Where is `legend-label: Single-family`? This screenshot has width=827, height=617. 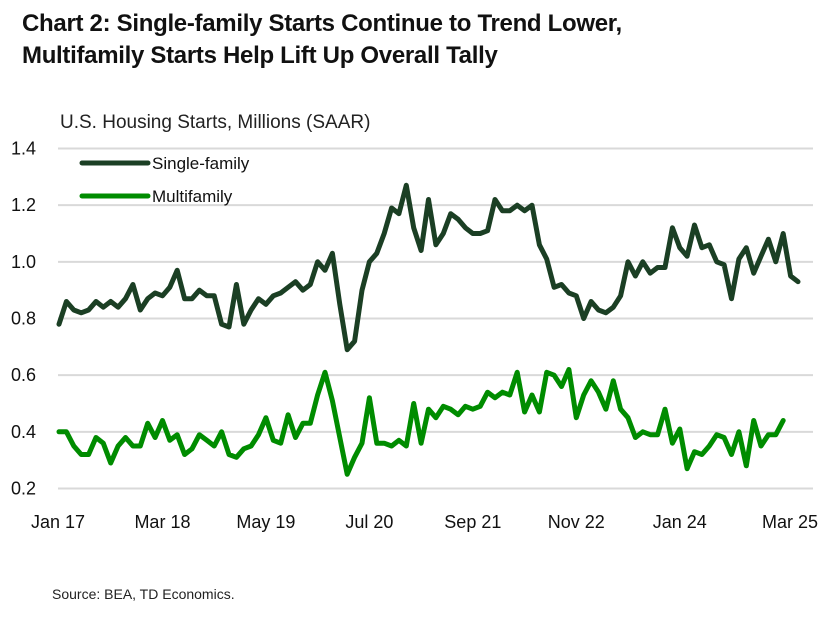 legend-label: Single-family is located at coordinates (201, 163).